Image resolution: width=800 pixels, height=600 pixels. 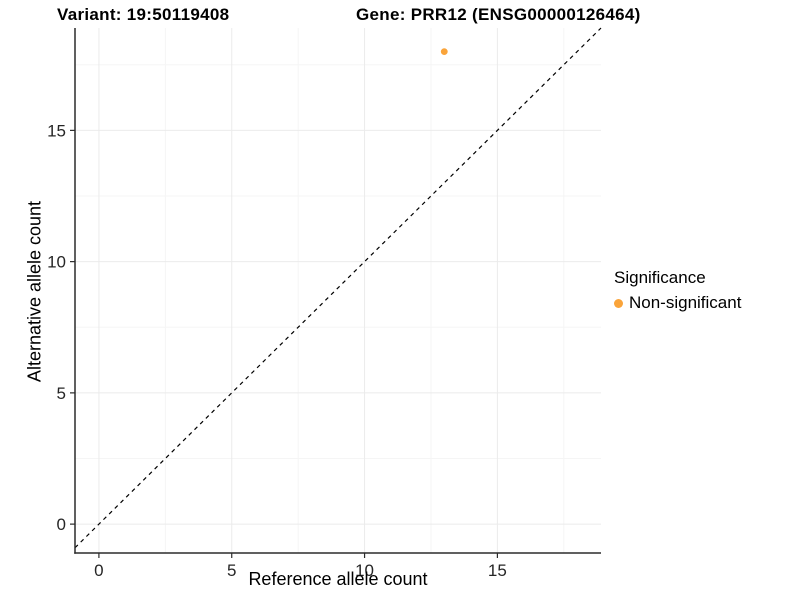 I want to click on x-axis-title: Reference allele count, so click(x=338, y=579).